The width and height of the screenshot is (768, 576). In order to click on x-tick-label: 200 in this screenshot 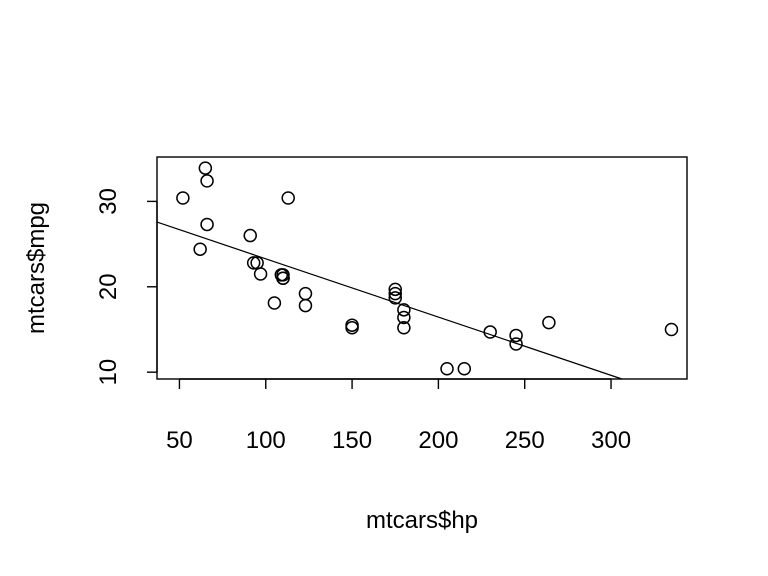, I will do `click(438, 440)`.